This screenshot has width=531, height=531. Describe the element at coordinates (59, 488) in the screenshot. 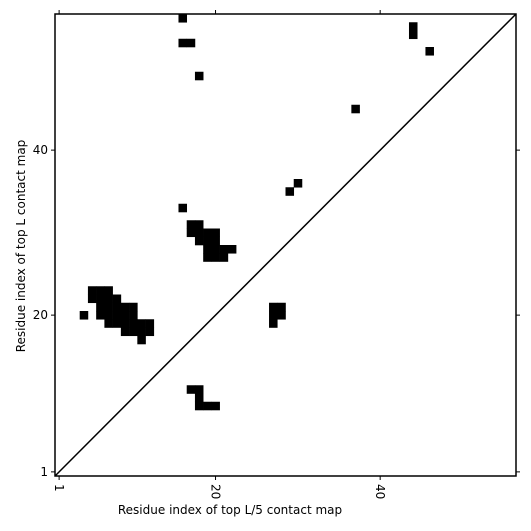

I see `x-tick-label: 1` at that location.